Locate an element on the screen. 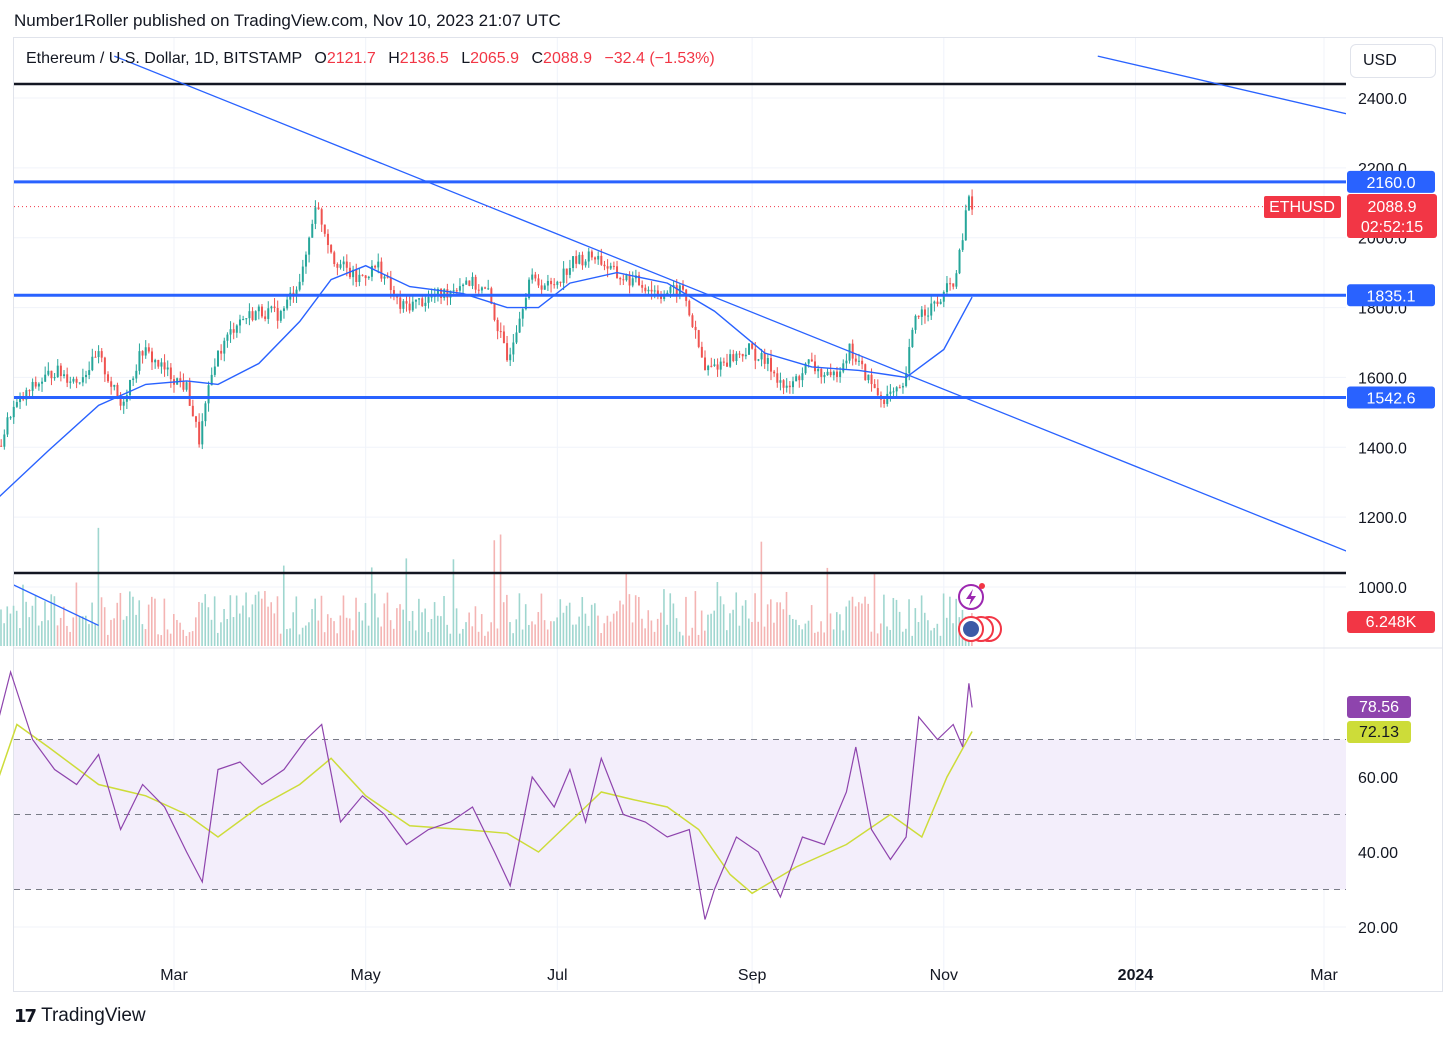 Image resolution: width=1456 pixels, height=1040 pixels. price-badge-countdown: 02:52:15 is located at coordinates (1392, 227).